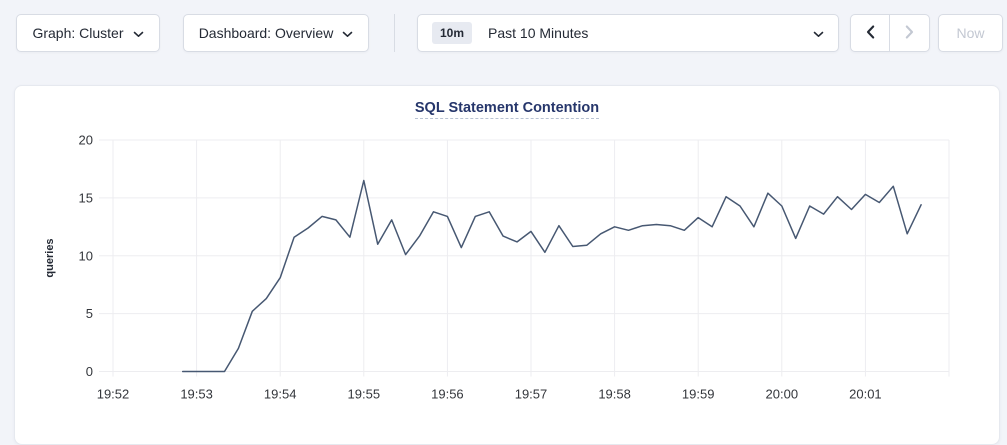  What do you see at coordinates (782, 394) in the screenshot?
I see `svg-text: 20:00` at bounding box center [782, 394].